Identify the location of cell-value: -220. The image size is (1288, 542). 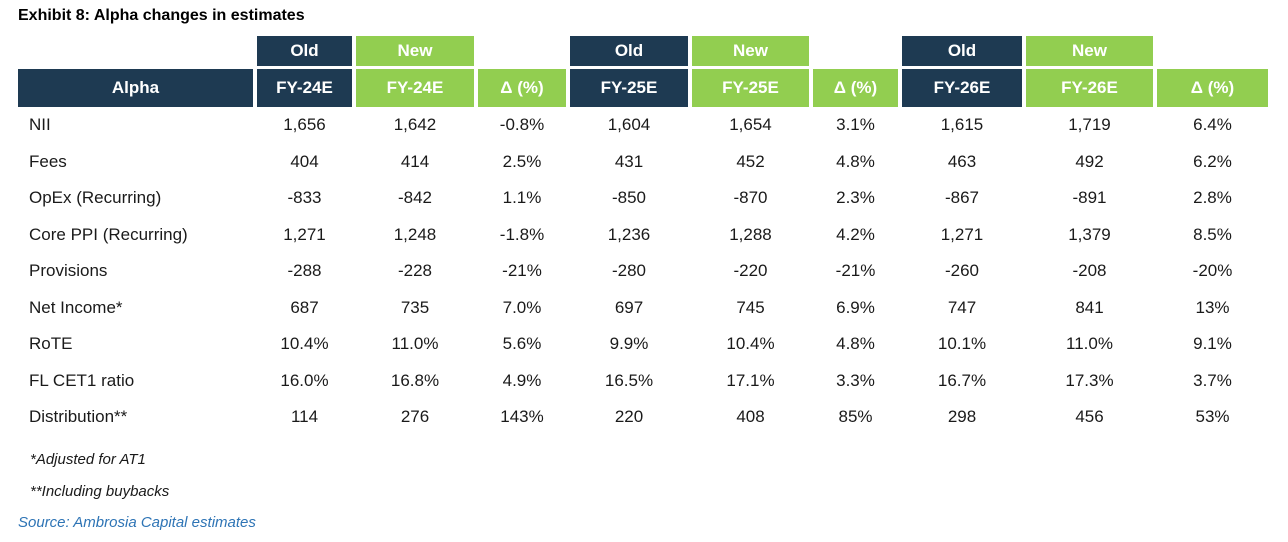
(750, 271).